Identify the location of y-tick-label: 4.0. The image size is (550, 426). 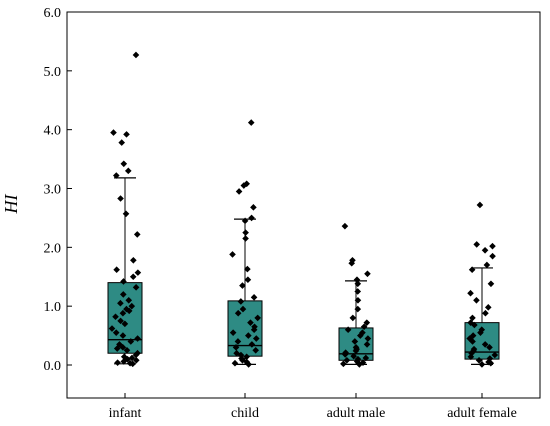
(53, 131).